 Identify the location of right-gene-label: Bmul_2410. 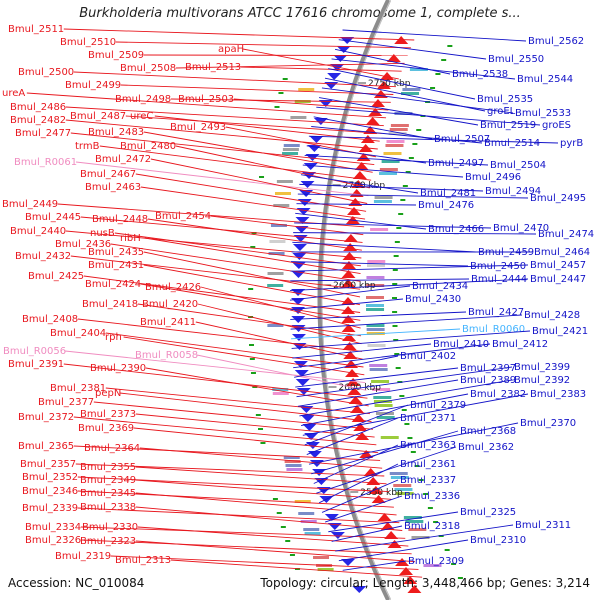
(461, 344).